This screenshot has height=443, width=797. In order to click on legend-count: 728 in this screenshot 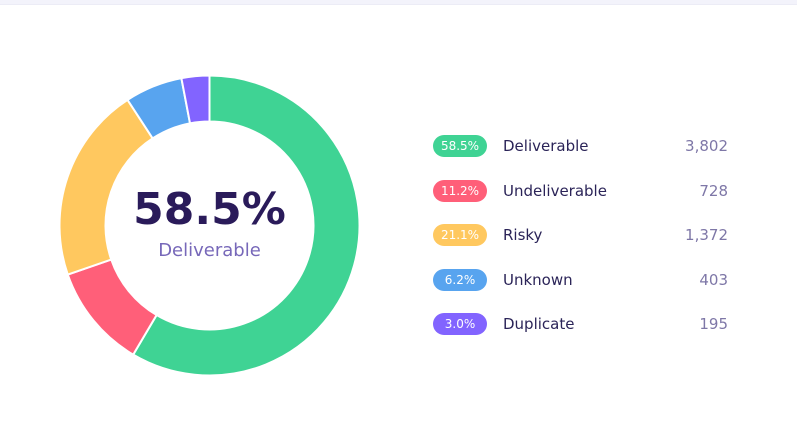, I will do `click(713, 190)`.